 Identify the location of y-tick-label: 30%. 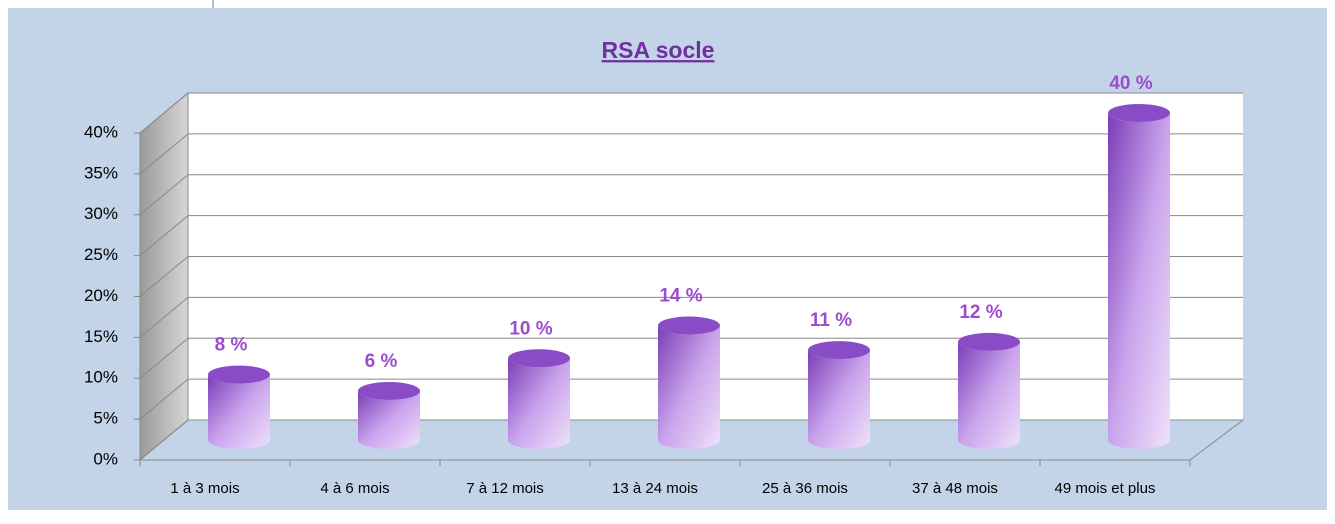
(101, 213).